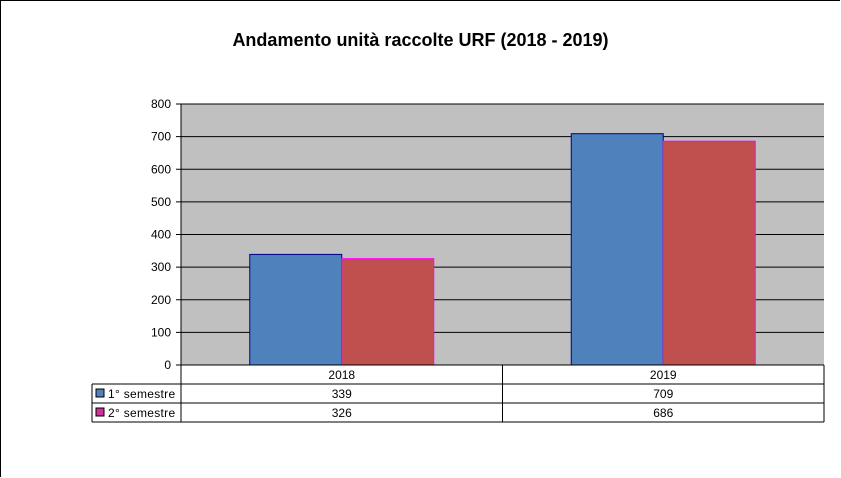 The height and width of the screenshot is (478, 841). I want to click on y-tick-label: 300, so click(161, 267).